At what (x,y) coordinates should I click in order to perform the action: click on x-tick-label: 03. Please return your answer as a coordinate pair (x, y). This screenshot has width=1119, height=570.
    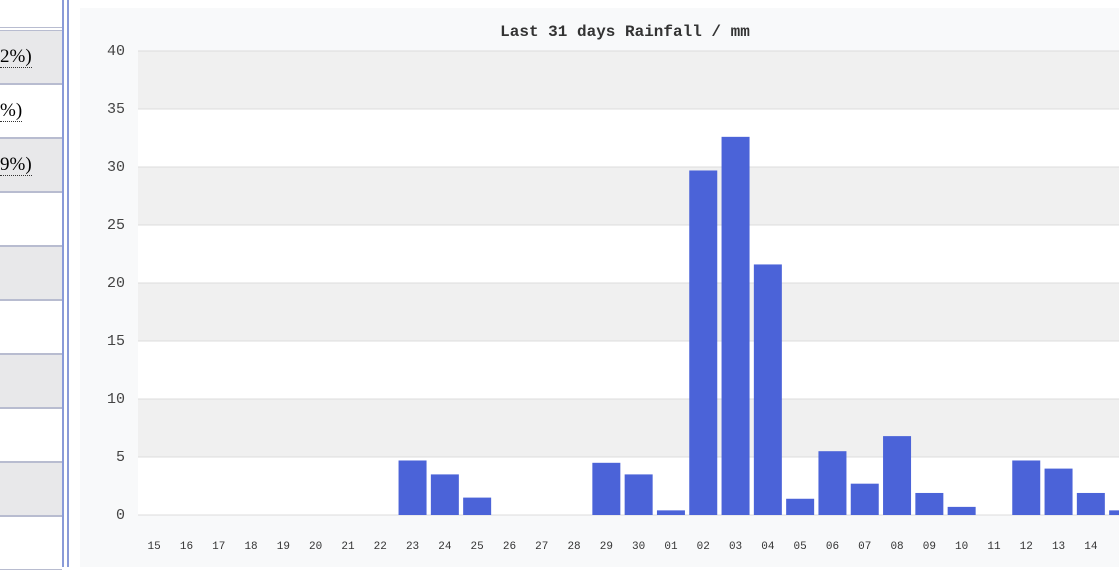
    Looking at the image, I should click on (735, 547).